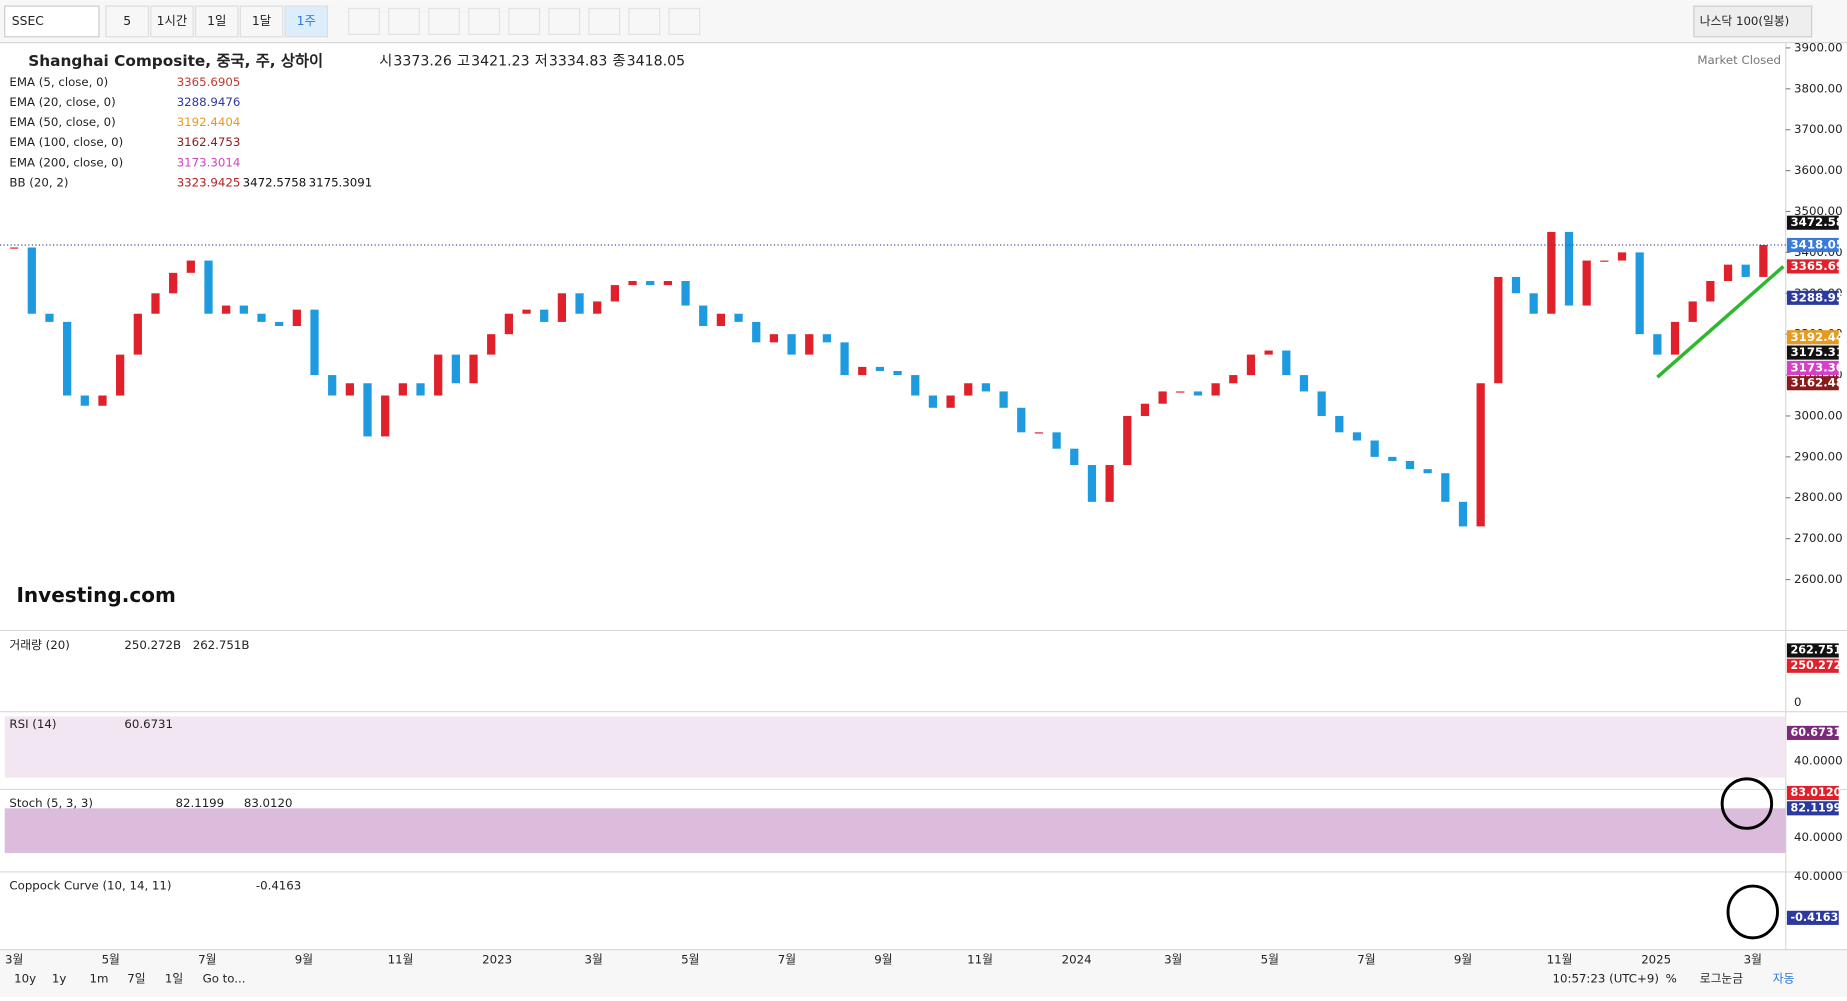 The image size is (1847, 1001). Describe the element at coordinates (209, 122) in the screenshot. I see `indicator-value: 3192.4404` at that location.